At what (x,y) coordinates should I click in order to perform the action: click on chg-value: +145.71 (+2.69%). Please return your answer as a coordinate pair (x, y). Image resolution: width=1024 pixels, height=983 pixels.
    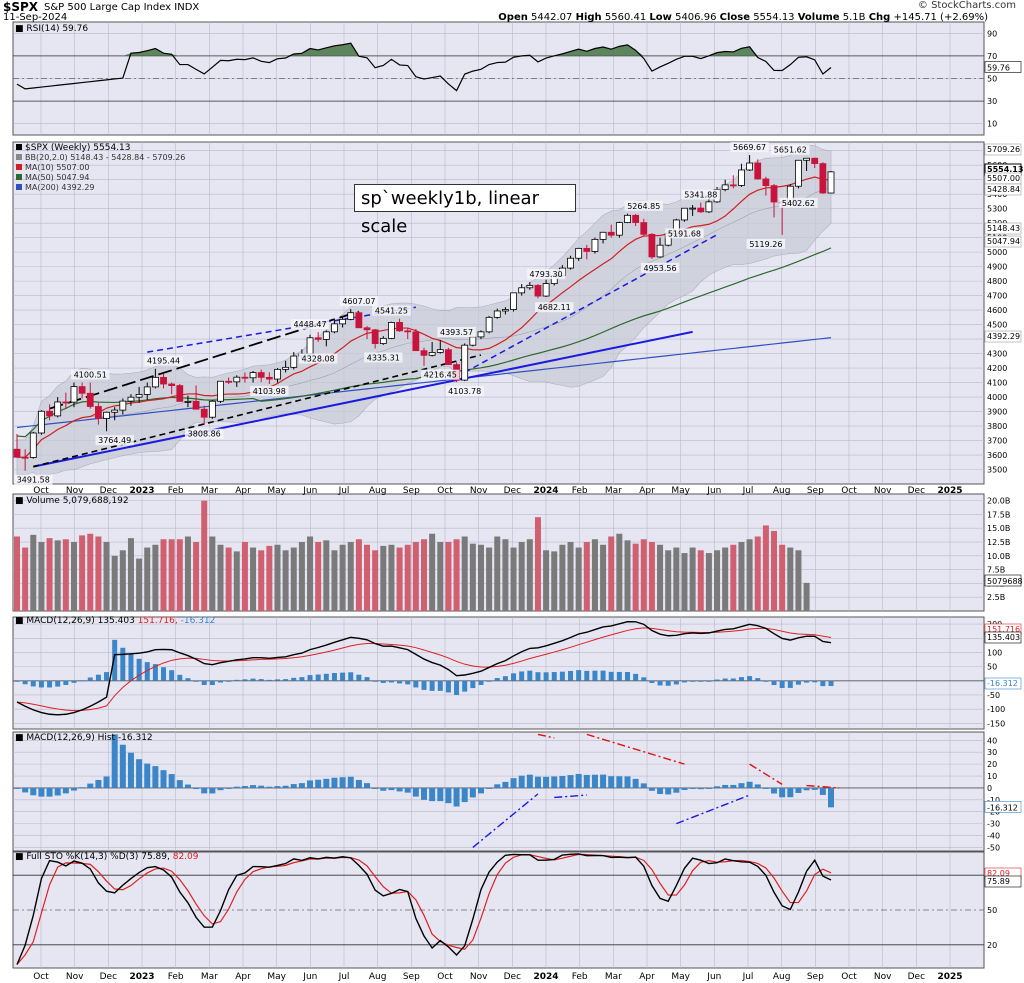
    Looking at the image, I should click on (941, 17).